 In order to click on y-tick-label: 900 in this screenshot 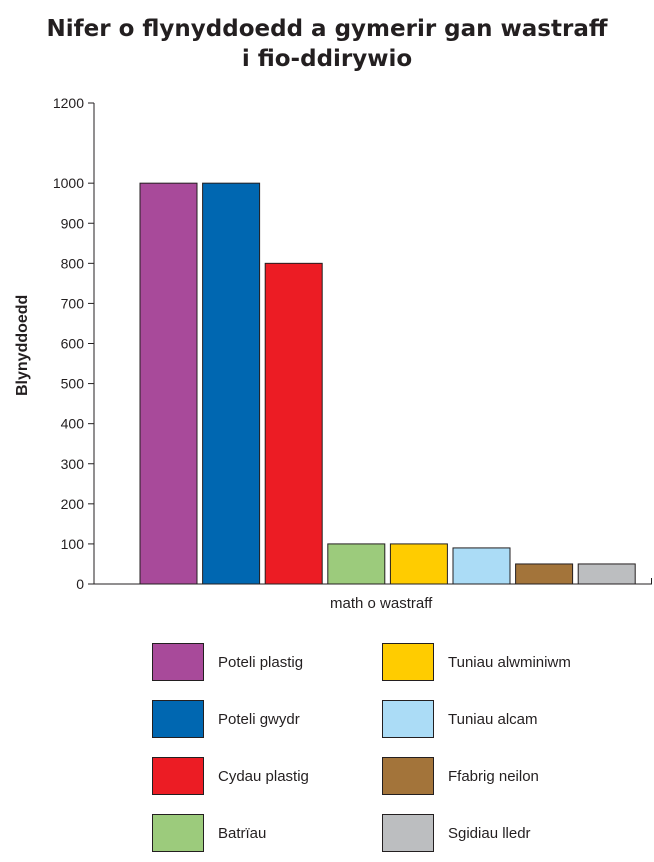, I will do `click(73, 223)`.